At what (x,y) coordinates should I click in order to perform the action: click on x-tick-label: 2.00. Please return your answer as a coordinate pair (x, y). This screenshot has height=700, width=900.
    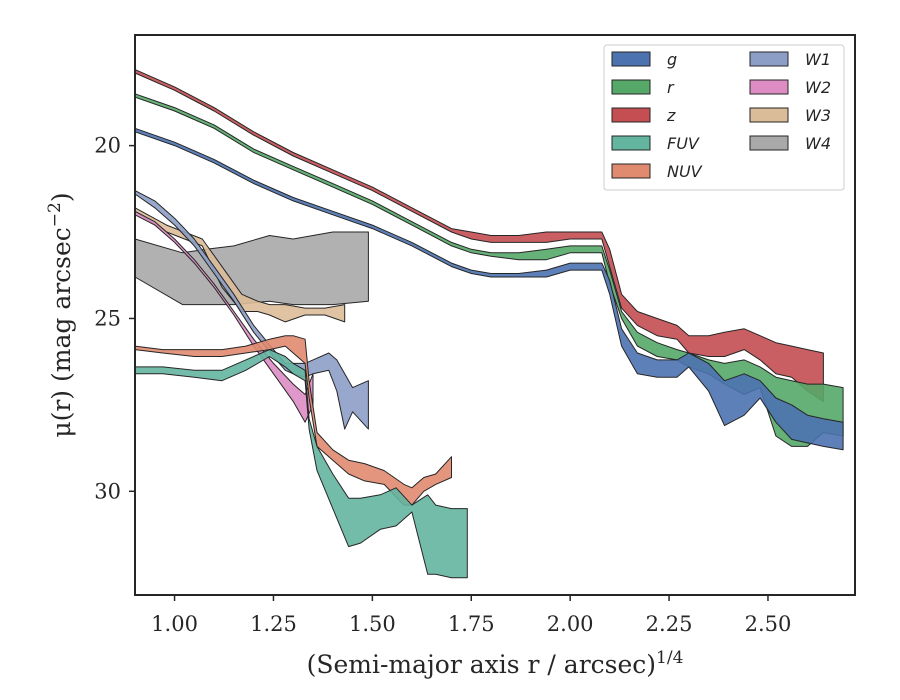
    Looking at the image, I should click on (570, 624).